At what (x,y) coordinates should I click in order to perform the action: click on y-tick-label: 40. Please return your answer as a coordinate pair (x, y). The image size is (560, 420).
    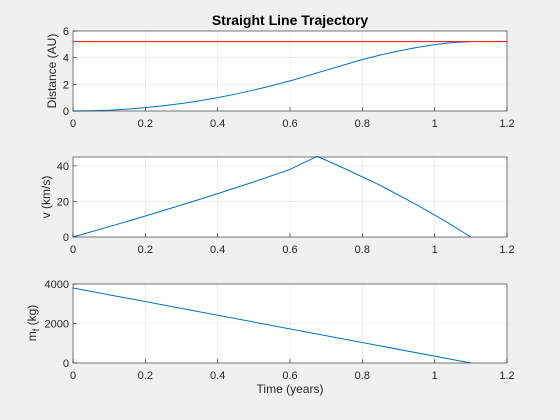
    Looking at the image, I should click on (63, 167).